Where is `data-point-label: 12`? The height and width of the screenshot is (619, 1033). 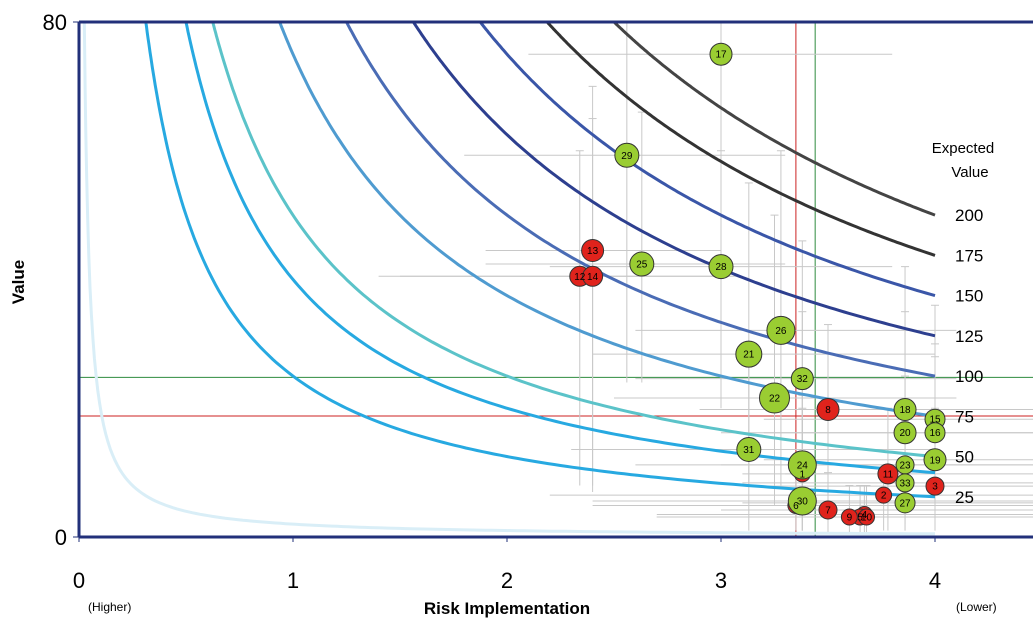 data-point-label: 12 is located at coordinates (580, 277).